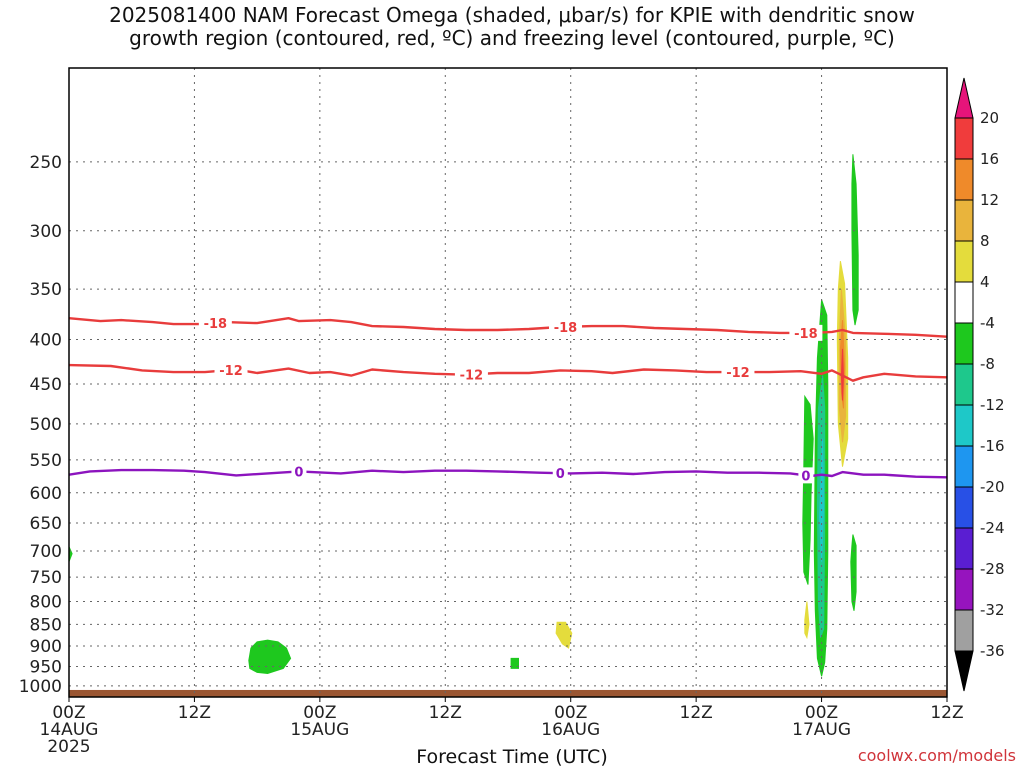  What do you see at coordinates (570, 713) in the screenshot?
I see `x-tick-label-4-0: 00Z` at bounding box center [570, 713].